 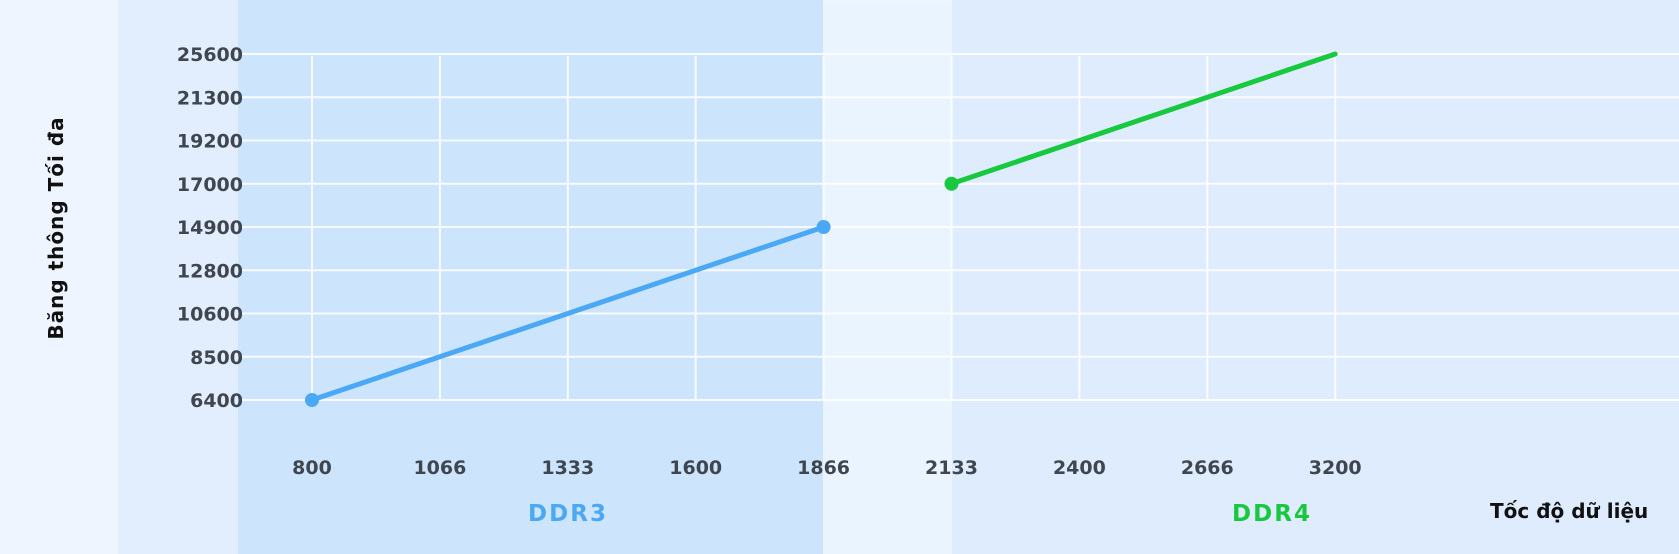 What do you see at coordinates (695, 468) in the screenshot?
I see `x-tick-label: 1600` at bounding box center [695, 468].